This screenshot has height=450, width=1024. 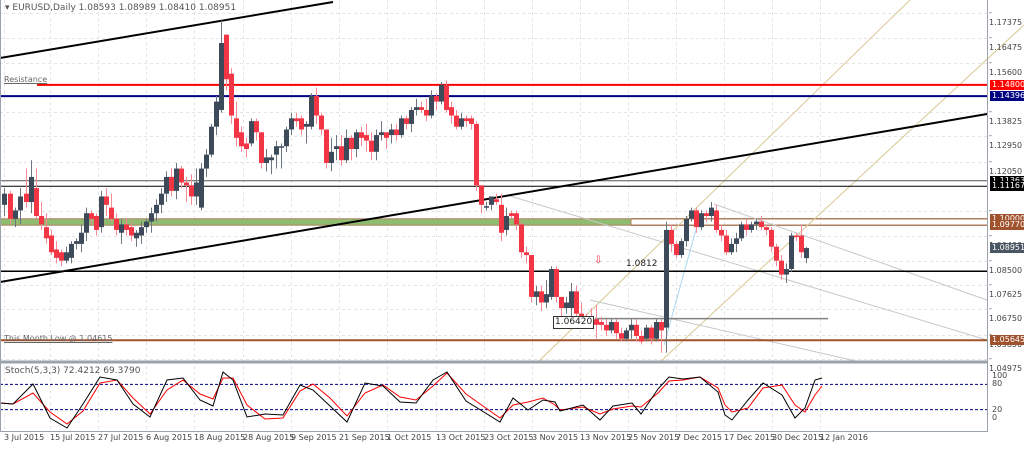 What do you see at coordinates (1006, 290) in the screenshot?
I see `price-tick-label: - 1.07625` at bounding box center [1006, 290].